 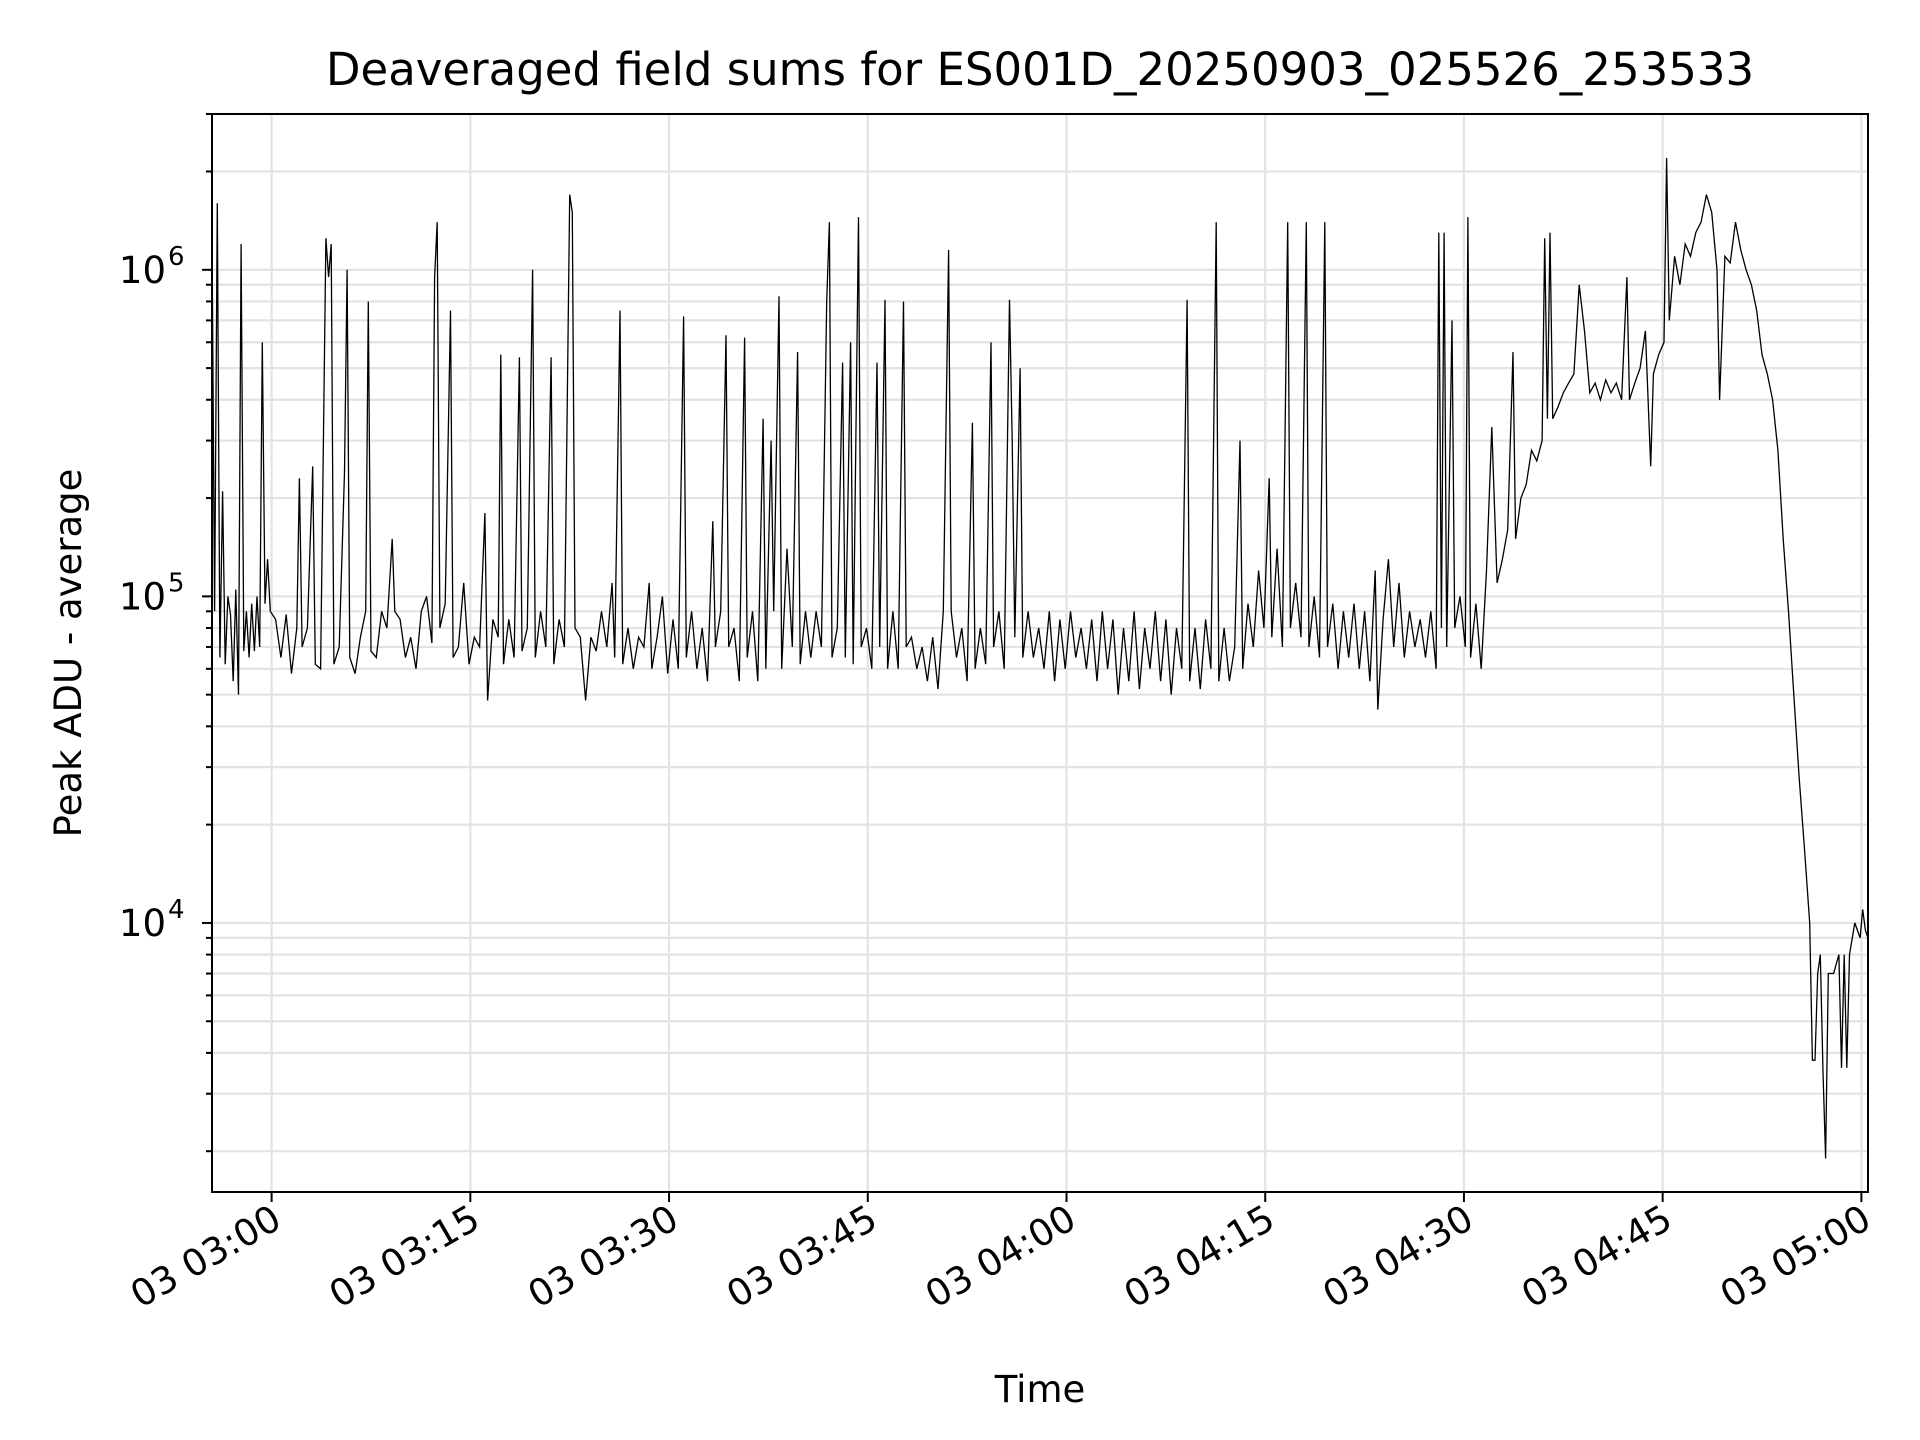 I want to click on y-tick-label-exponent: 4, so click(x=176, y=910).